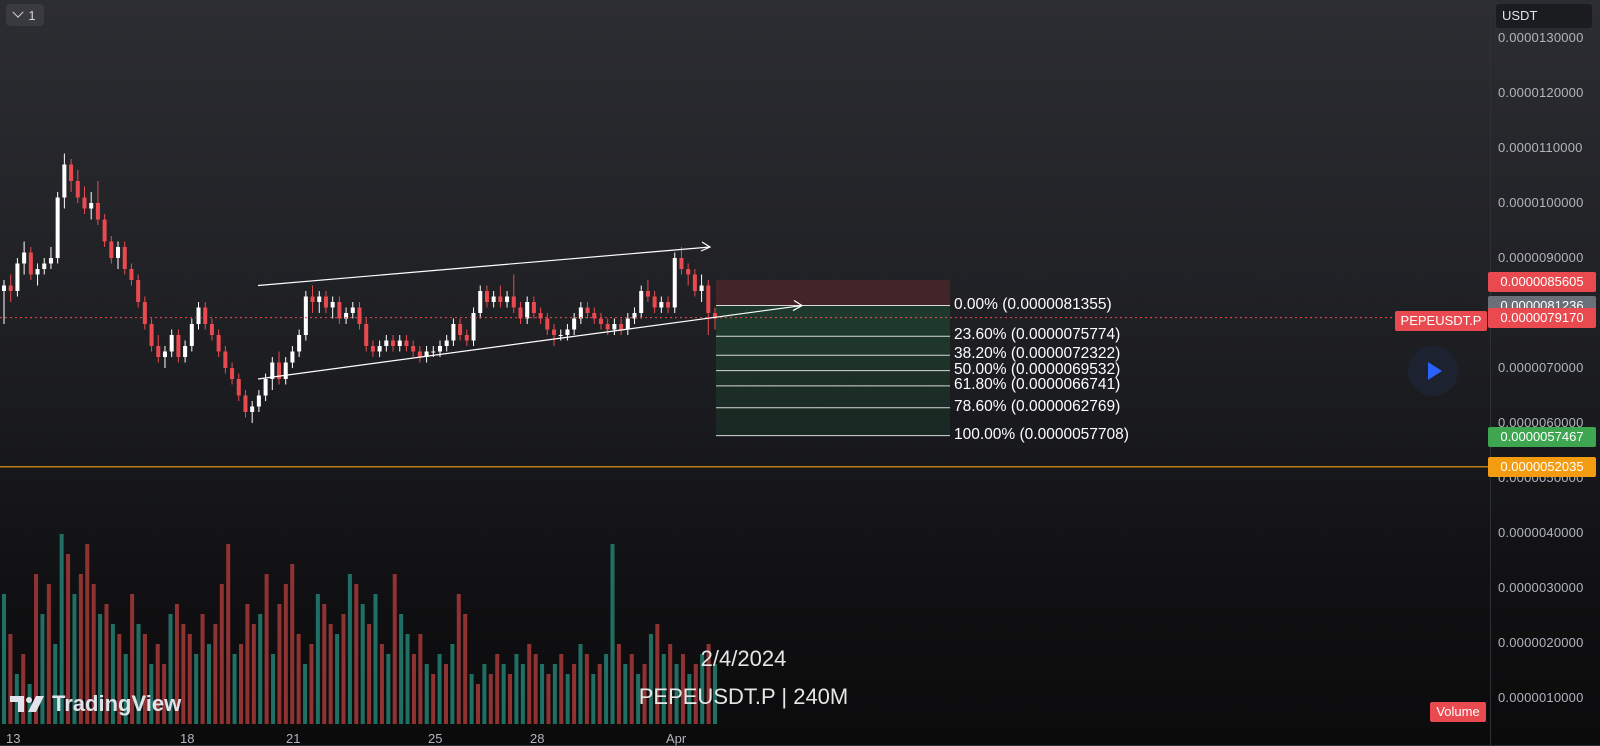  I want to click on replay-play-button, so click(1433, 371).